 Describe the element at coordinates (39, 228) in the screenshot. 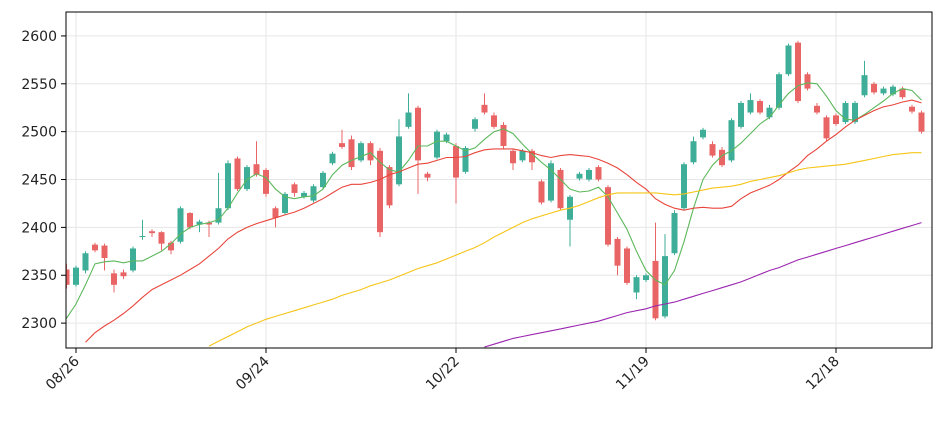

I see `y-tick-label: 2400` at that location.